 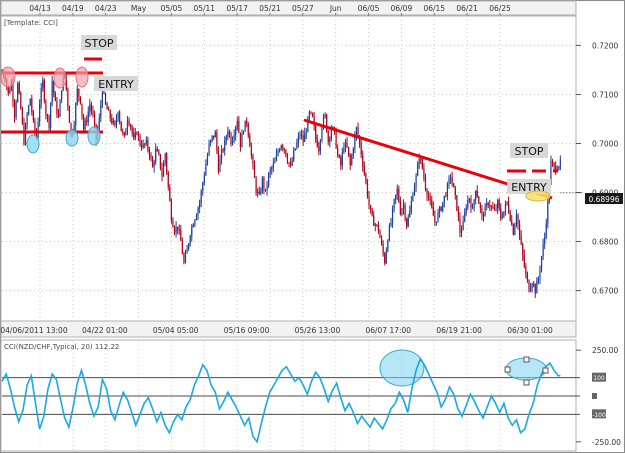 I want to click on cci-level-box-label: -100, so click(x=599, y=415).